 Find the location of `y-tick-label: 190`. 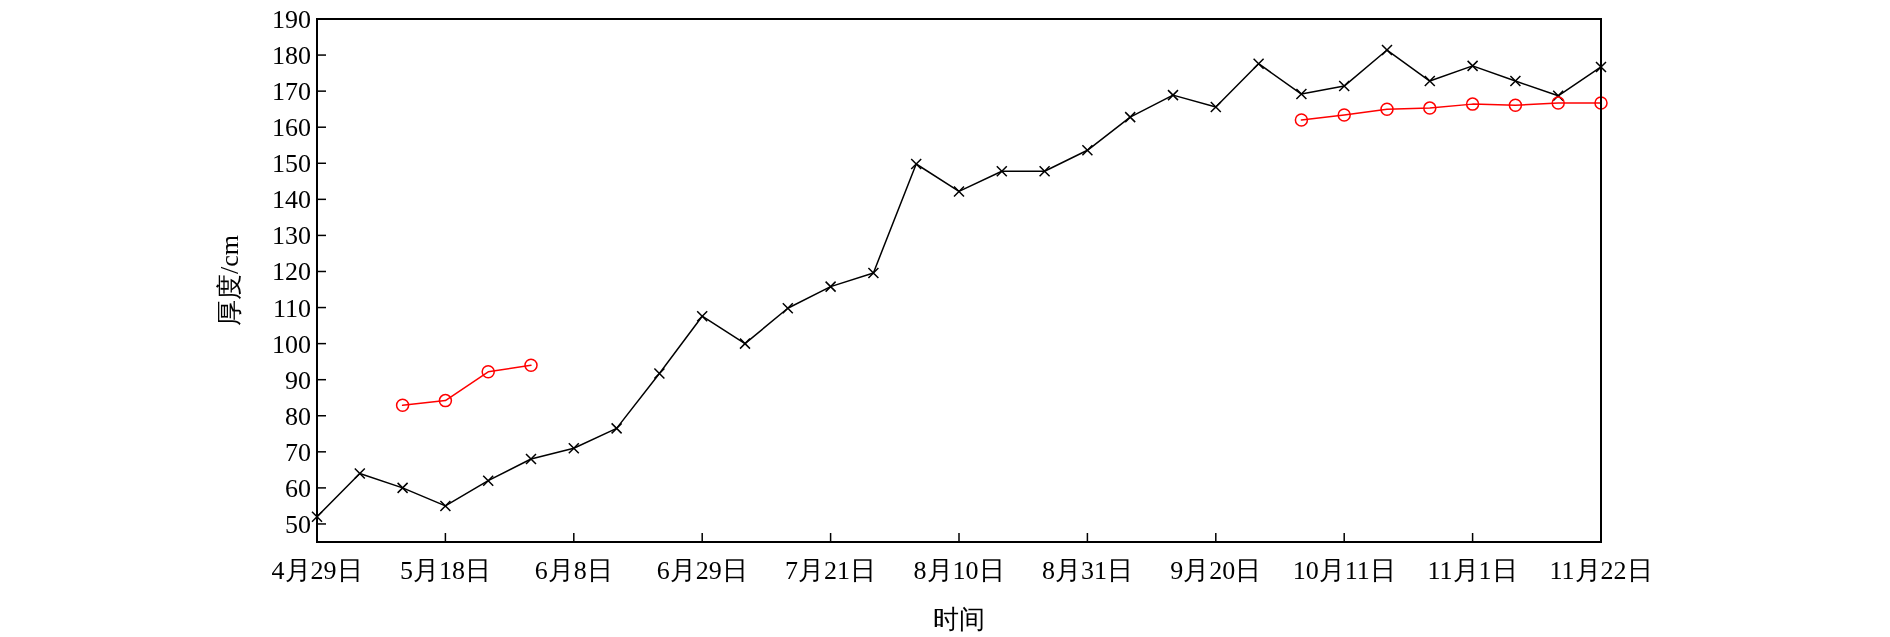

y-tick-label: 190 is located at coordinates (291, 19).